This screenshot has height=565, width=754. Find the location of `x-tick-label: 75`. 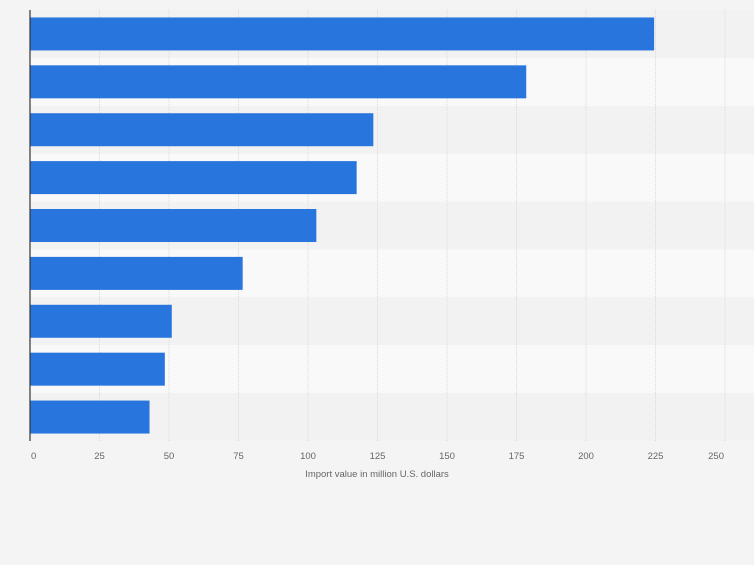

x-tick-label: 75 is located at coordinates (238, 456).